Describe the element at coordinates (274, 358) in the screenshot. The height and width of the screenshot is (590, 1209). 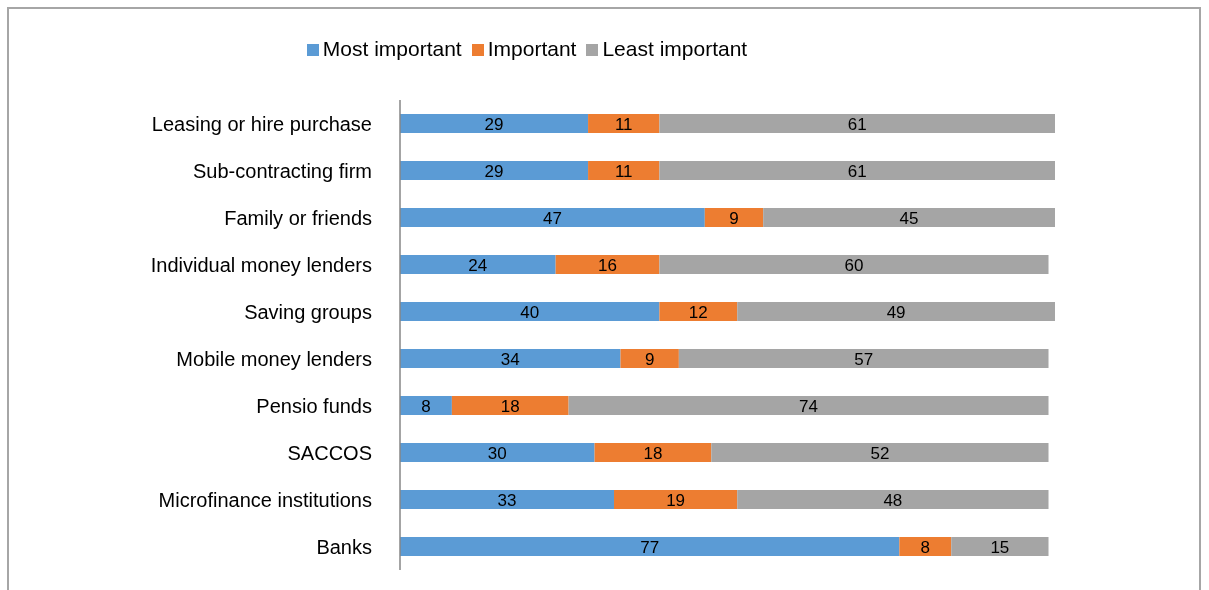
I see `y-tick-label: Mobile money lenders` at that location.